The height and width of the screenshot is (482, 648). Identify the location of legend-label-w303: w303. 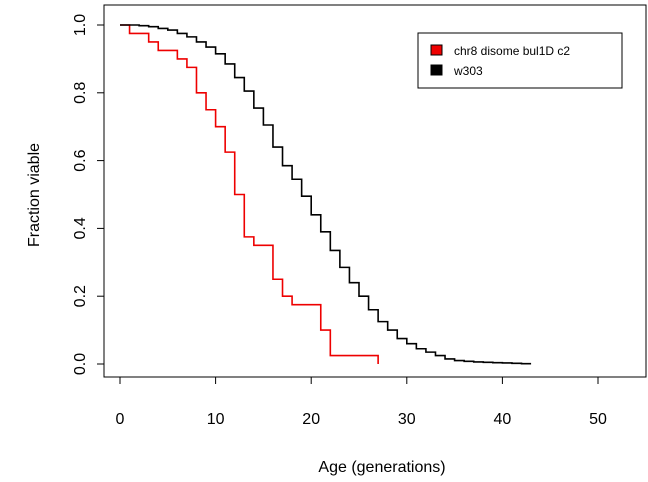
(468, 71).